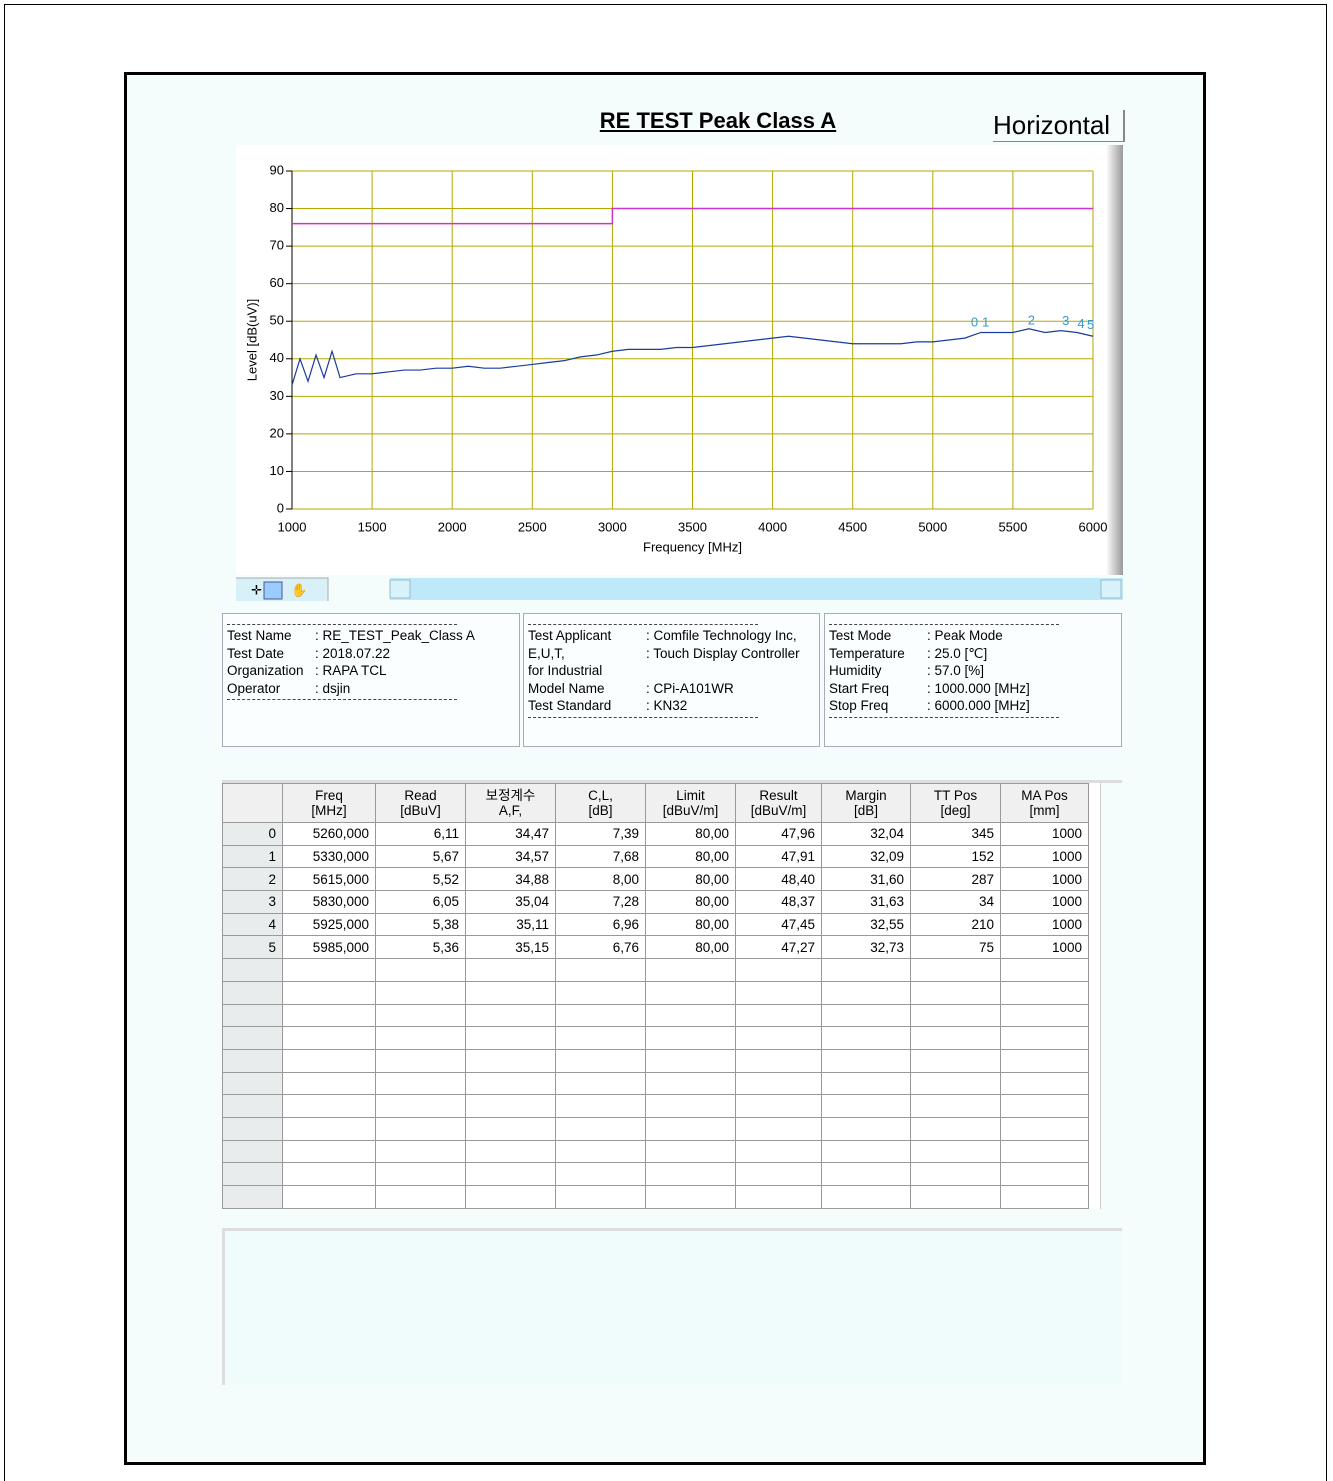  What do you see at coordinates (978, 688) in the screenshot?
I see `info-value: : 1000.000 [MHz]` at bounding box center [978, 688].